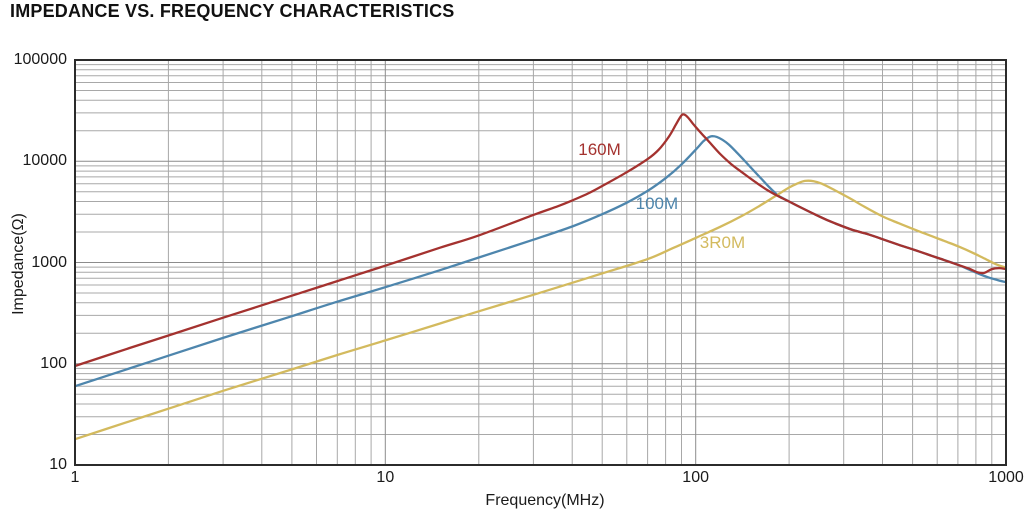 This screenshot has width=1029, height=517. Describe the element at coordinates (545, 500) in the screenshot. I see `x-axis-label: Frequency(MHz)` at that location.